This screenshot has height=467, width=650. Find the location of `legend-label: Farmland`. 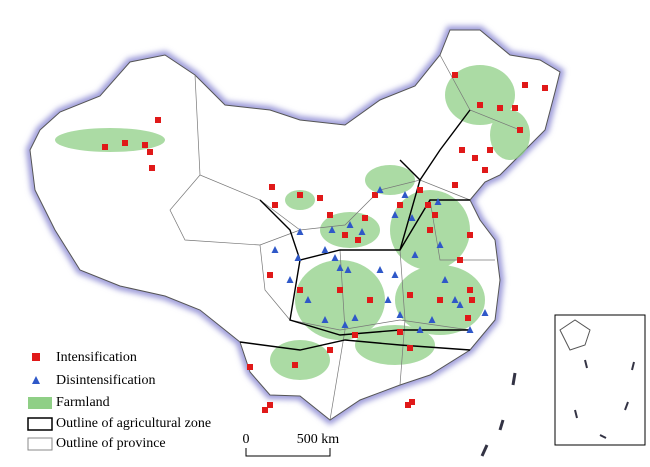

legend-label: Farmland is located at coordinates (83, 402).